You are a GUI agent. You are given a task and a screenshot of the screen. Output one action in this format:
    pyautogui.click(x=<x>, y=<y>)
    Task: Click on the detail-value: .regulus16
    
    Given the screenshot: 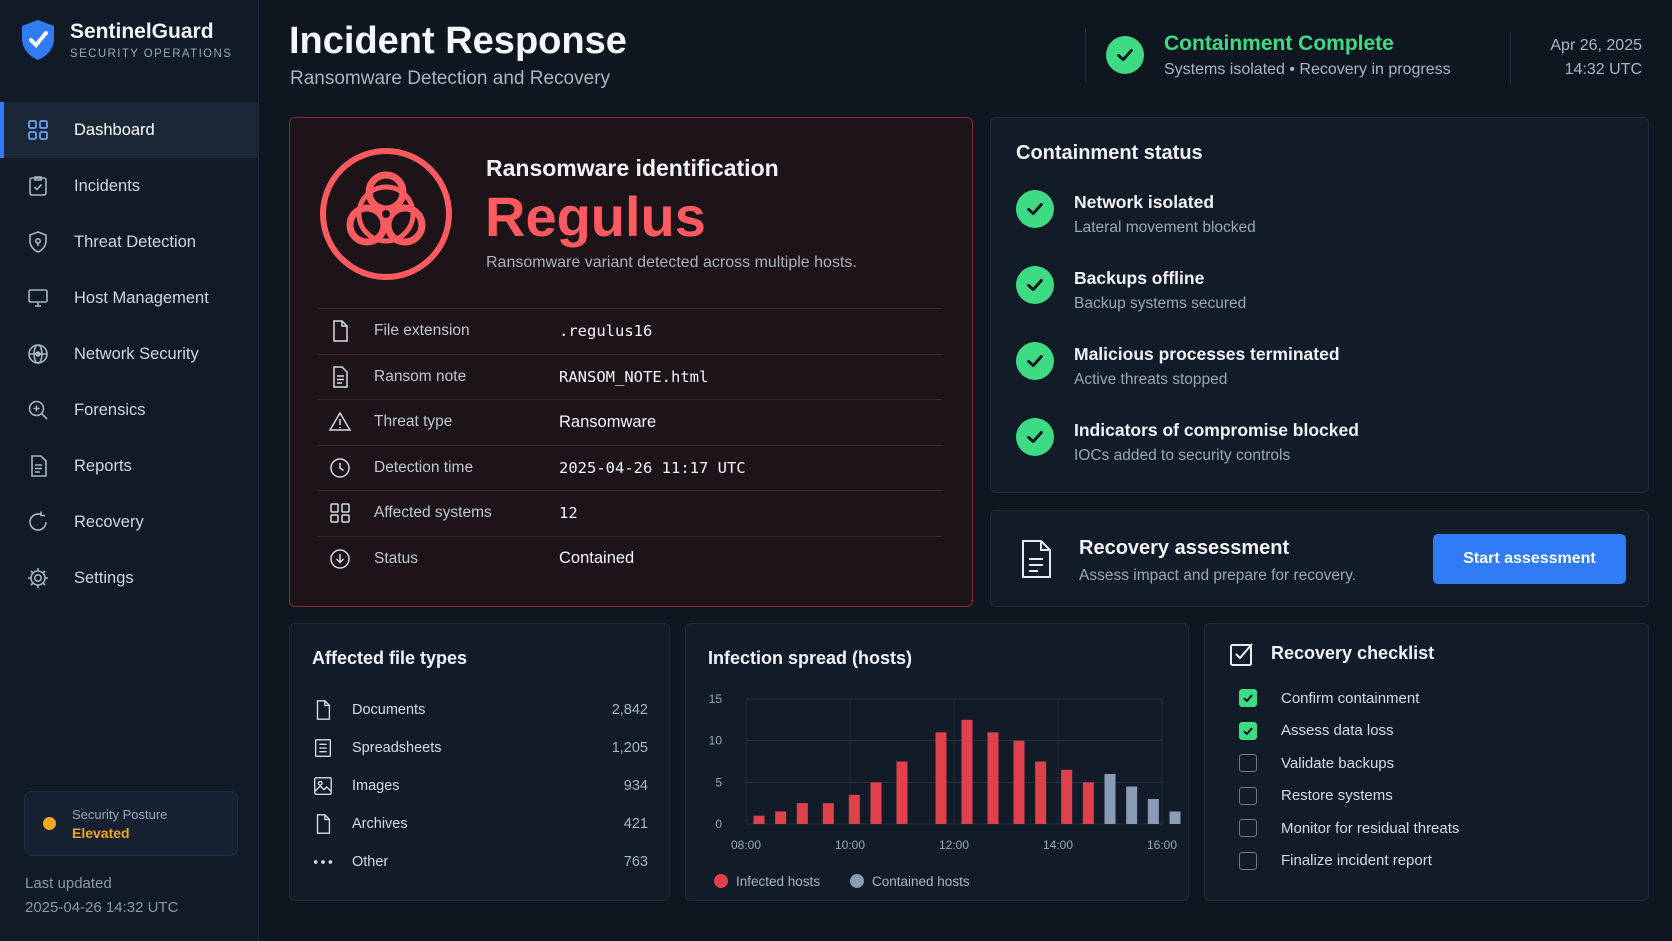 What is the action you would take?
    pyautogui.click(x=606, y=331)
    